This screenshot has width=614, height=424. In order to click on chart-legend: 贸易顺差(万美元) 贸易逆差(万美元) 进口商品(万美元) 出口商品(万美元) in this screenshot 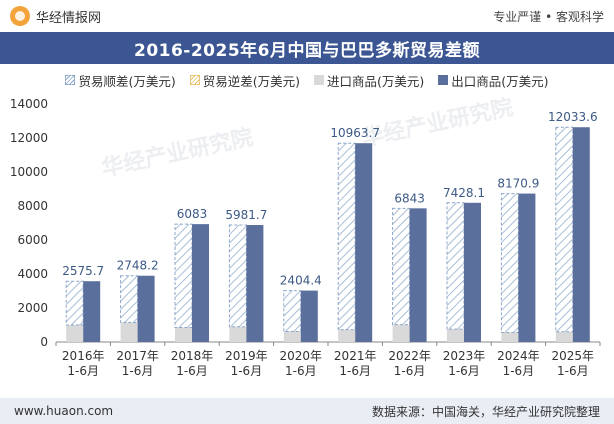, I will do `click(307, 80)`.